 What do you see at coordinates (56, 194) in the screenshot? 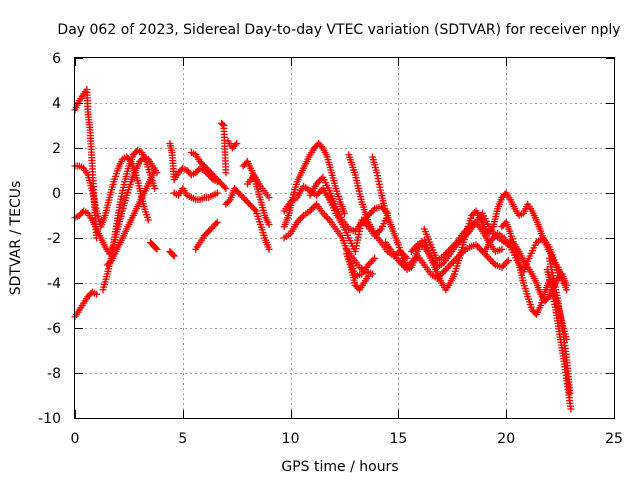
I see `y-tick-label: 0` at bounding box center [56, 194].